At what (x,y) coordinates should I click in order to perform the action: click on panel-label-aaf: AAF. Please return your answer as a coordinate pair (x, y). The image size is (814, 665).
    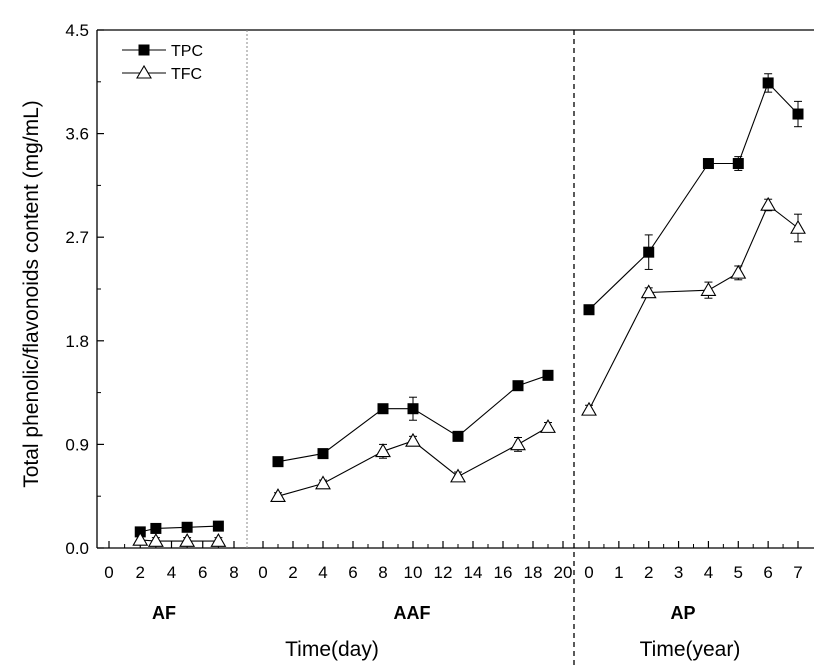
    Looking at the image, I should click on (412, 613).